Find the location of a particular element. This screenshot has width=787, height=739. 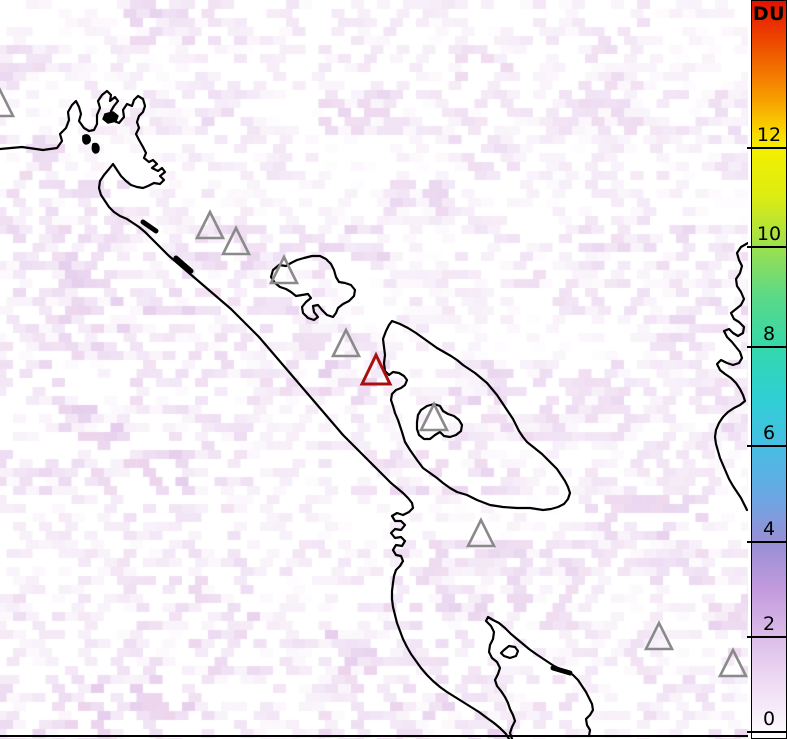

colorbar-tick-label-6: 6 is located at coordinates (769, 433).